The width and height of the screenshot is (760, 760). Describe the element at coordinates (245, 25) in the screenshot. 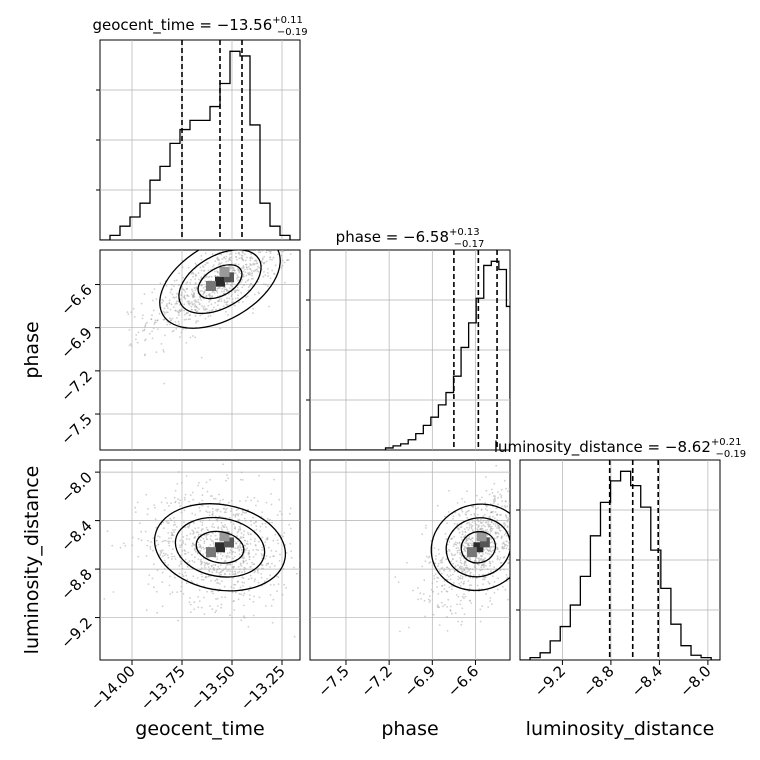

I see `title-value: −13.56` at that location.